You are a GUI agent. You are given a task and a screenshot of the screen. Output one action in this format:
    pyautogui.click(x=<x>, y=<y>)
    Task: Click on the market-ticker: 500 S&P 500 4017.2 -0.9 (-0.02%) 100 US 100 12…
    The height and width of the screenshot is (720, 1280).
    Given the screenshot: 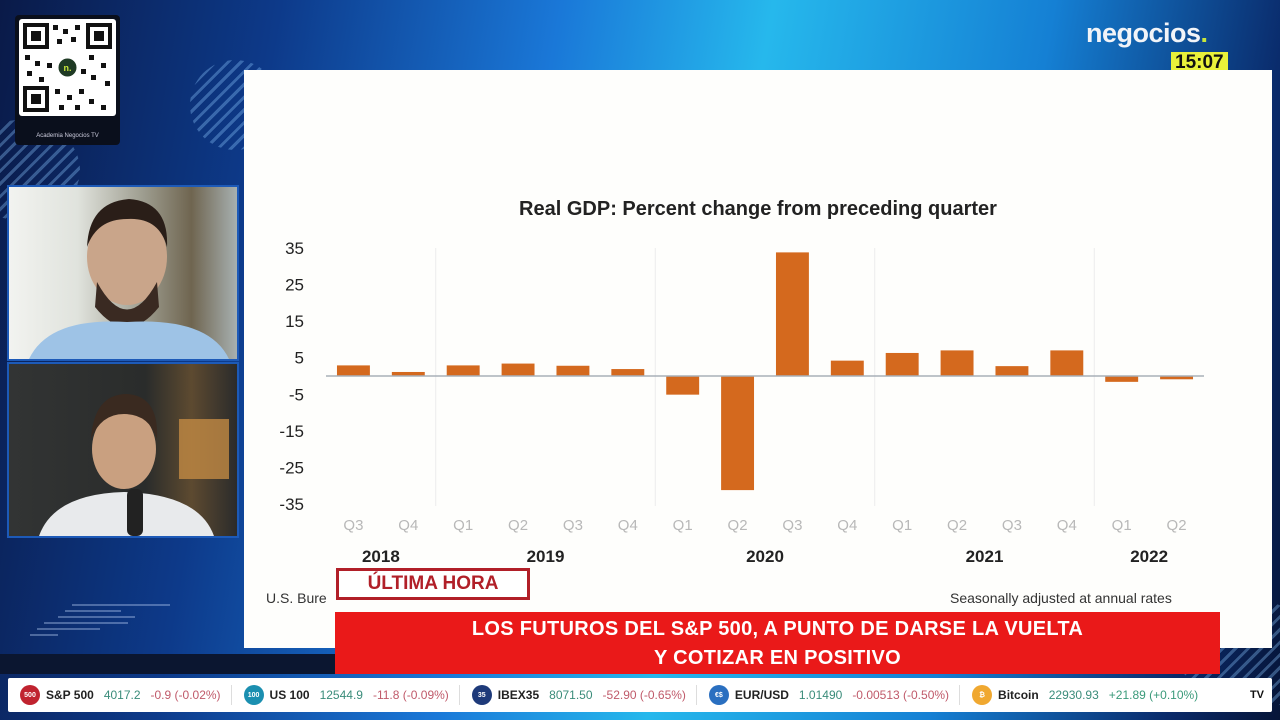 What is the action you would take?
    pyautogui.click(x=640, y=695)
    